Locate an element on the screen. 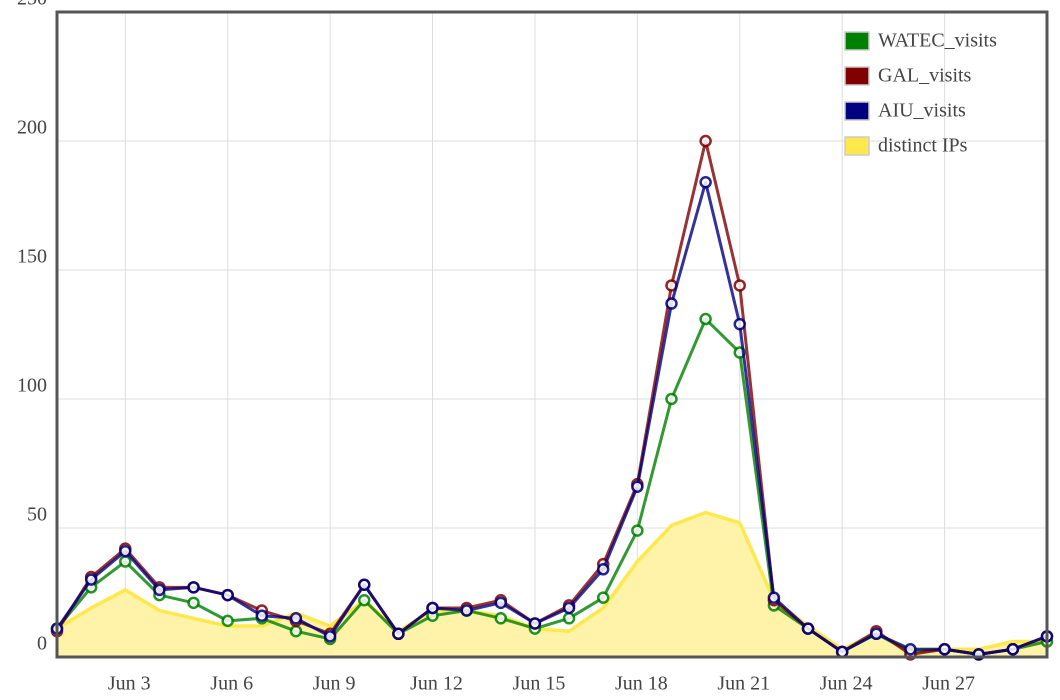  x-tick-label: Jun 3 is located at coordinates (129, 684).